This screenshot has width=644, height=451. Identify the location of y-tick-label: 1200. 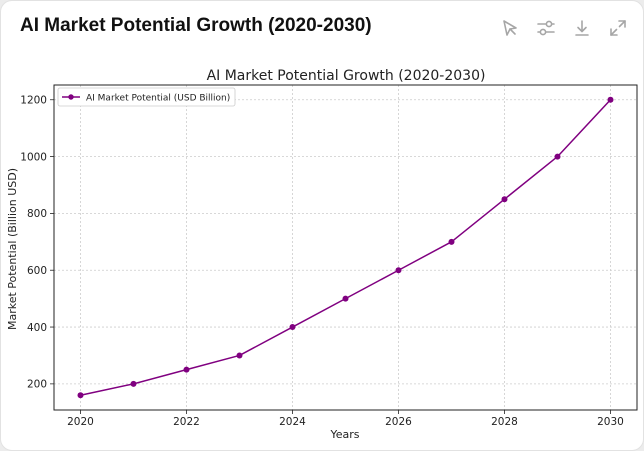
(33, 101).